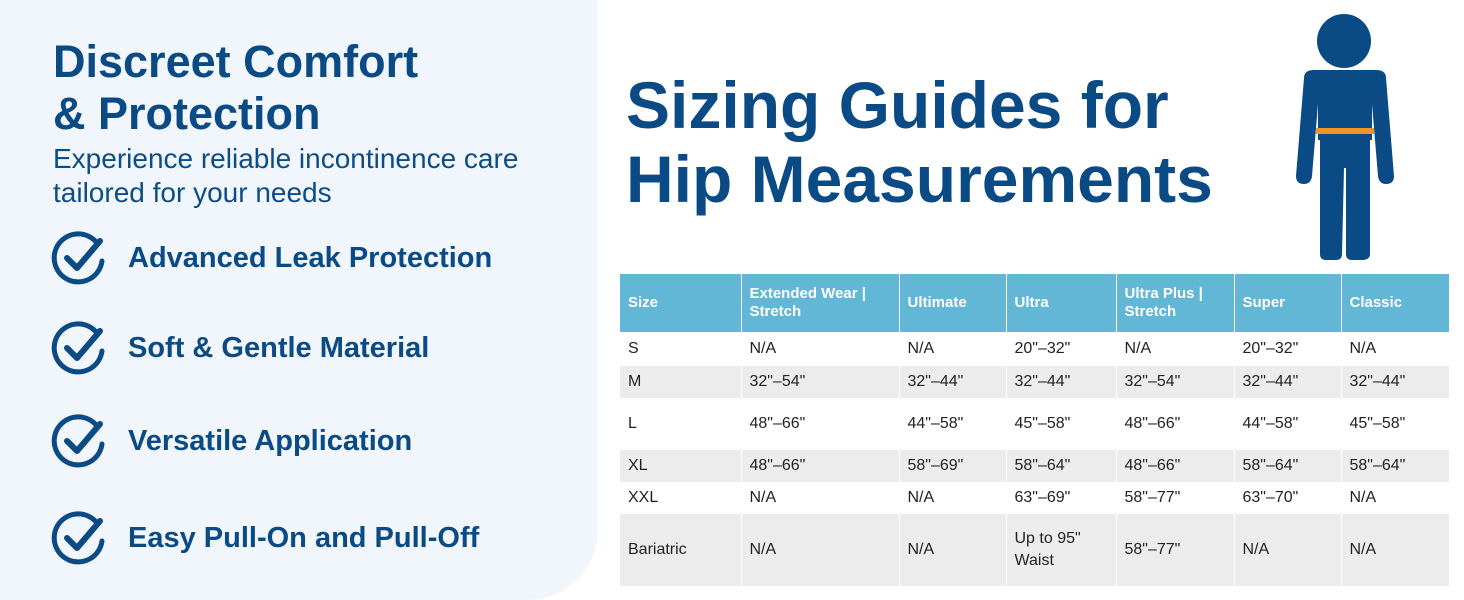 This screenshot has width=1464, height=600. Describe the element at coordinates (1288, 498) in the screenshot. I see `table-cell: 63"–70"` at that location.